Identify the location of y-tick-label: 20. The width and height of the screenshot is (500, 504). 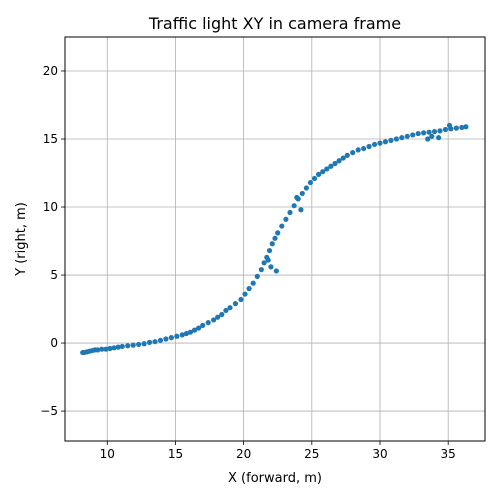
(50, 71).